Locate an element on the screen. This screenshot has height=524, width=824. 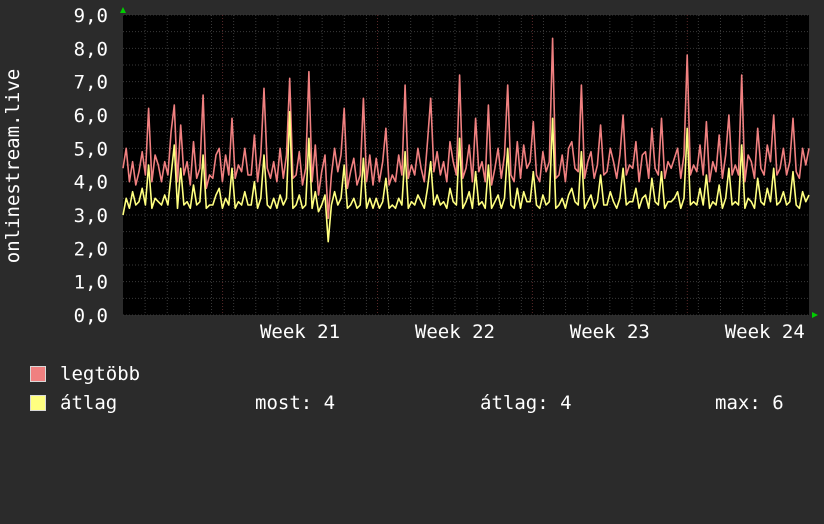
y-tick-label: 1,0 is located at coordinates (91, 283).